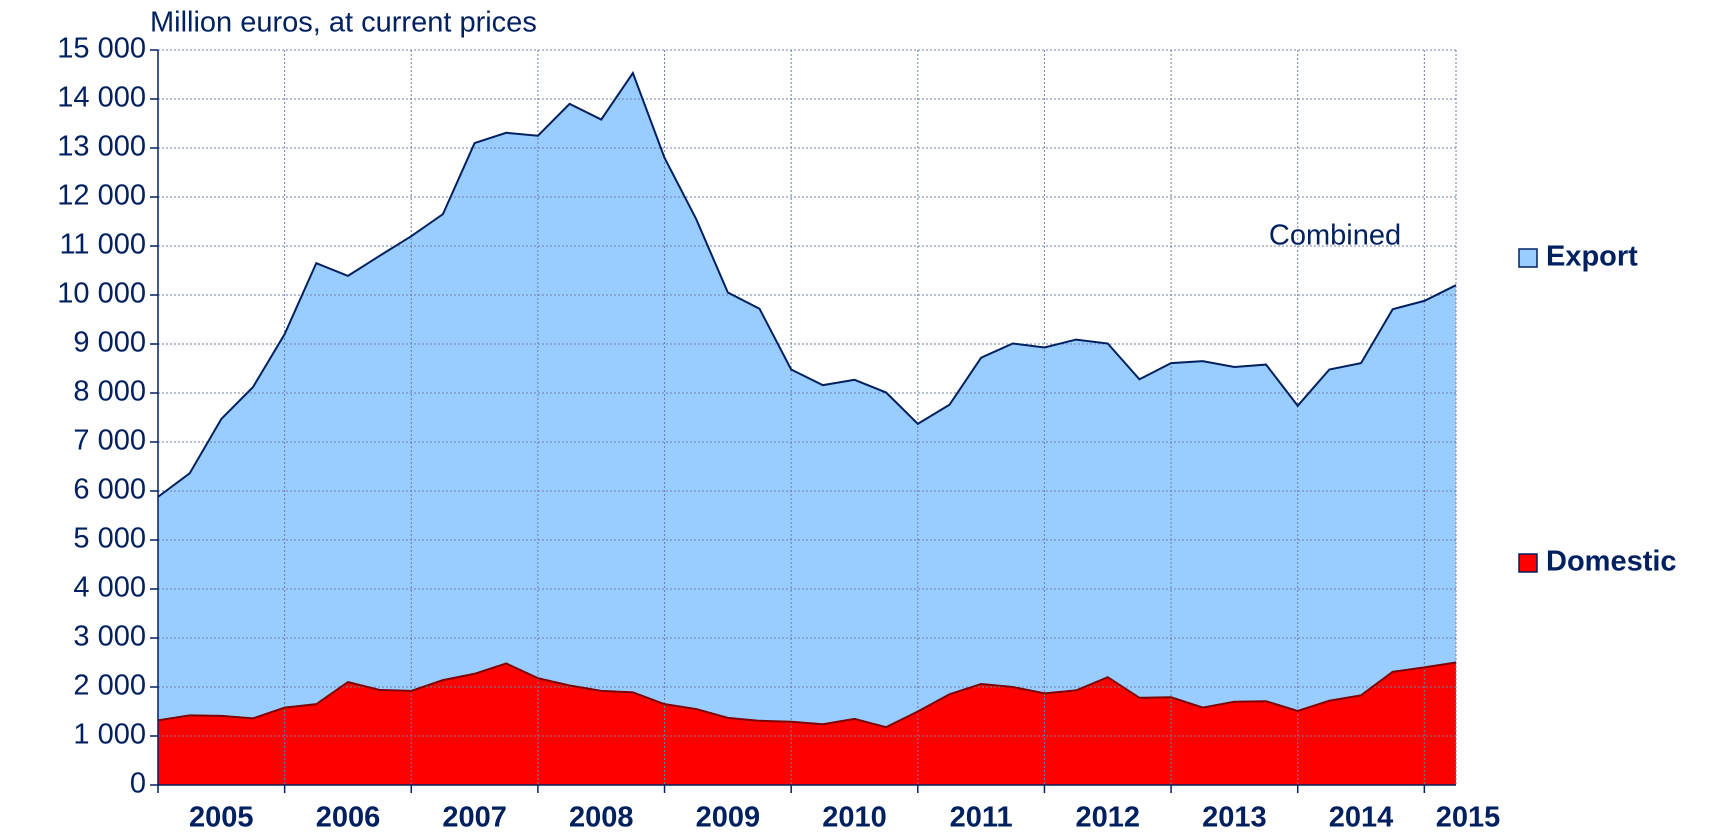 Image resolution: width=1721 pixels, height=835 pixels. What do you see at coordinates (109, 343) in the screenshot?
I see `y-tick-label: 9 000` at bounding box center [109, 343].